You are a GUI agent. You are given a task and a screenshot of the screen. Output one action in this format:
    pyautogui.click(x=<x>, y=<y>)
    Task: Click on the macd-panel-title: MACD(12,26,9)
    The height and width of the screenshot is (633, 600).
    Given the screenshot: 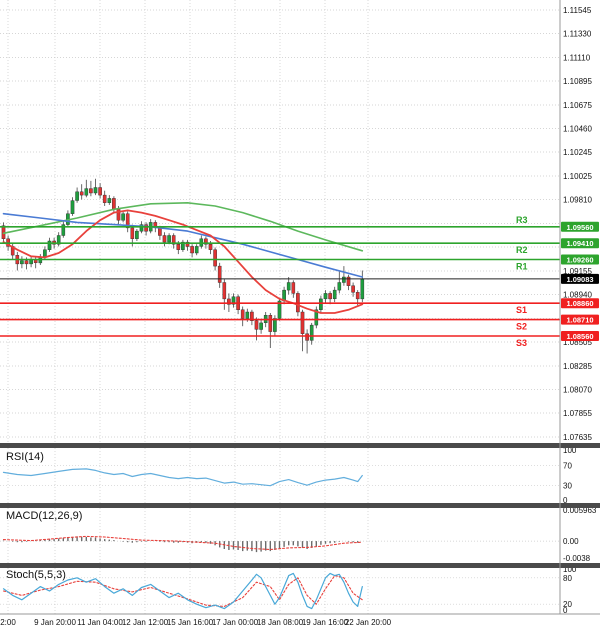 What is the action you would take?
    pyautogui.click(x=44, y=516)
    